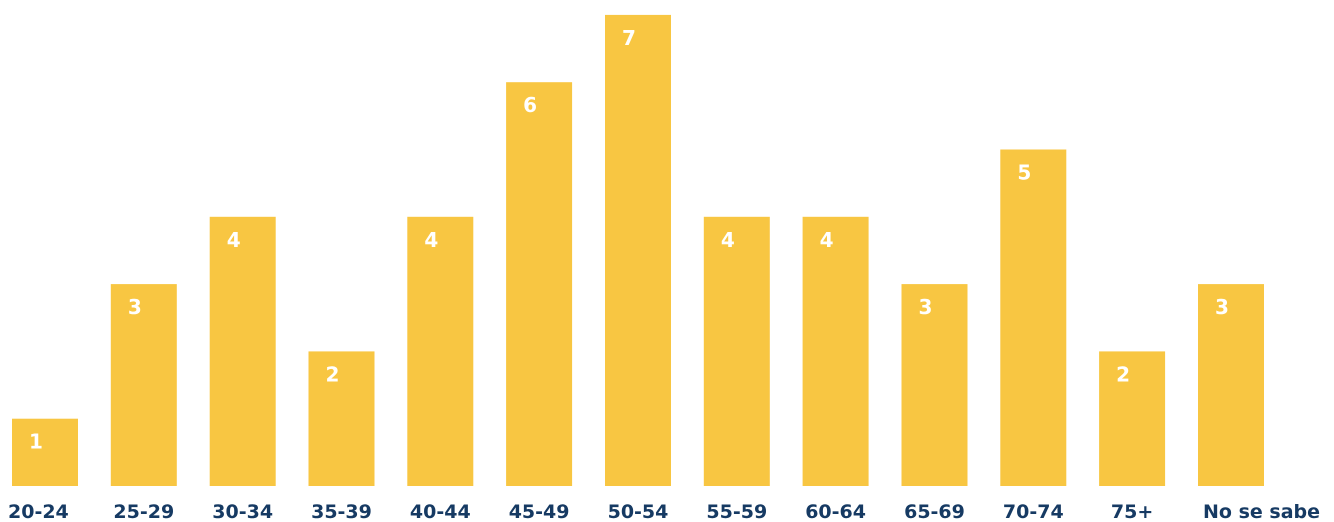 This screenshot has height=522, width=1334. Describe the element at coordinates (1132, 418) in the screenshot. I see `bar-75plus` at that location.